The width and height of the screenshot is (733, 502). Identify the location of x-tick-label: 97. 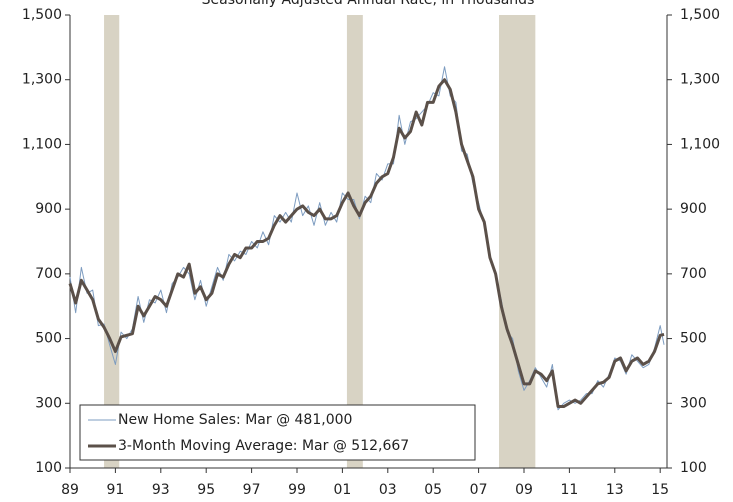
(252, 490).